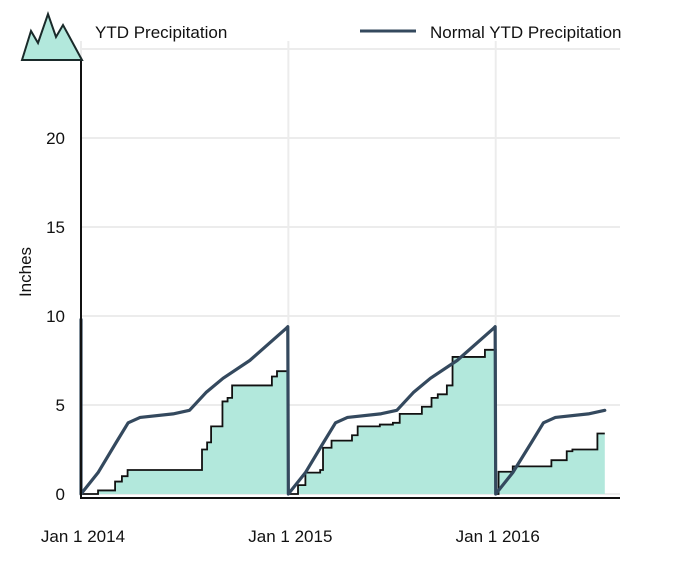 The width and height of the screenshot is (694, 577). I want to click on y-tick-label: 20, so click(55, 138).